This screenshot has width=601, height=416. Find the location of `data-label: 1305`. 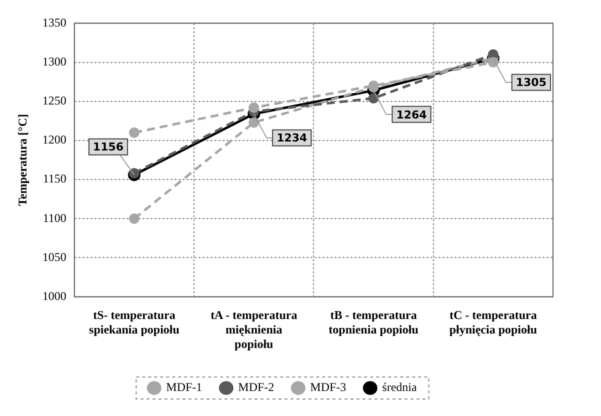

data-label: 1305 is located at coordinates (531, 83).